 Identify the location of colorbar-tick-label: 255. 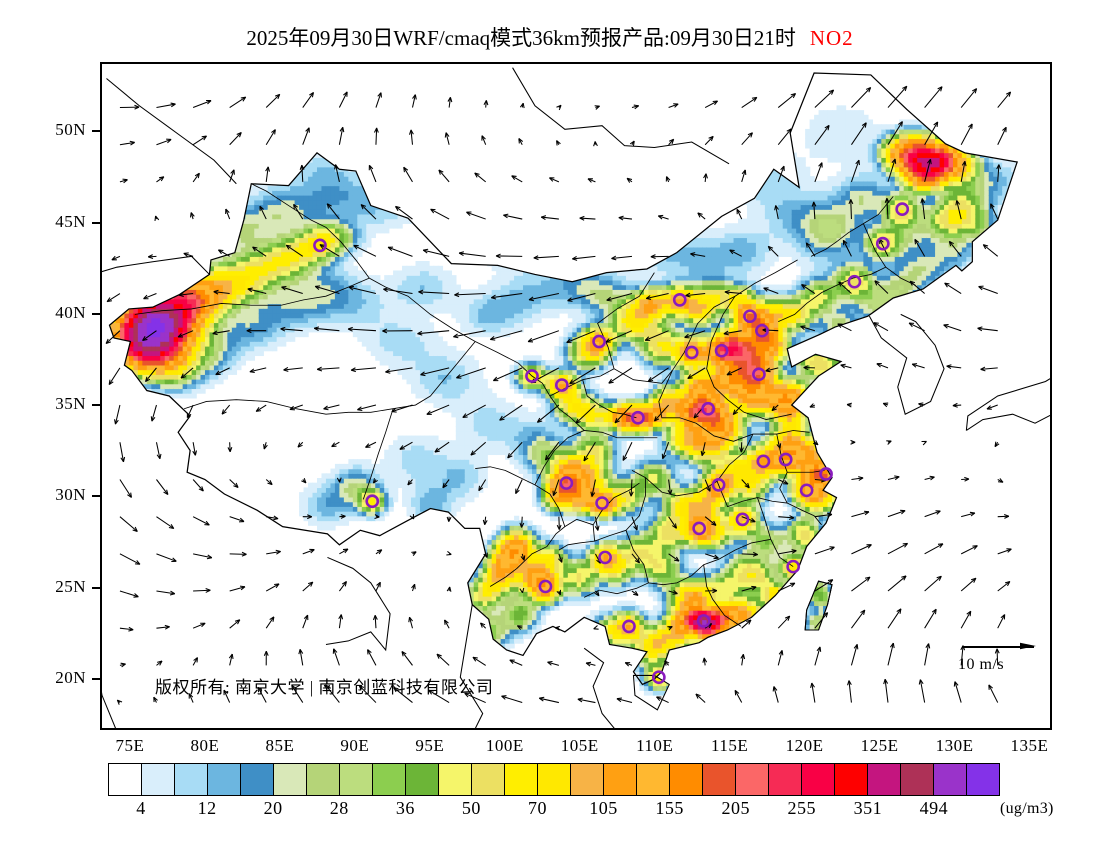
(802, 808).